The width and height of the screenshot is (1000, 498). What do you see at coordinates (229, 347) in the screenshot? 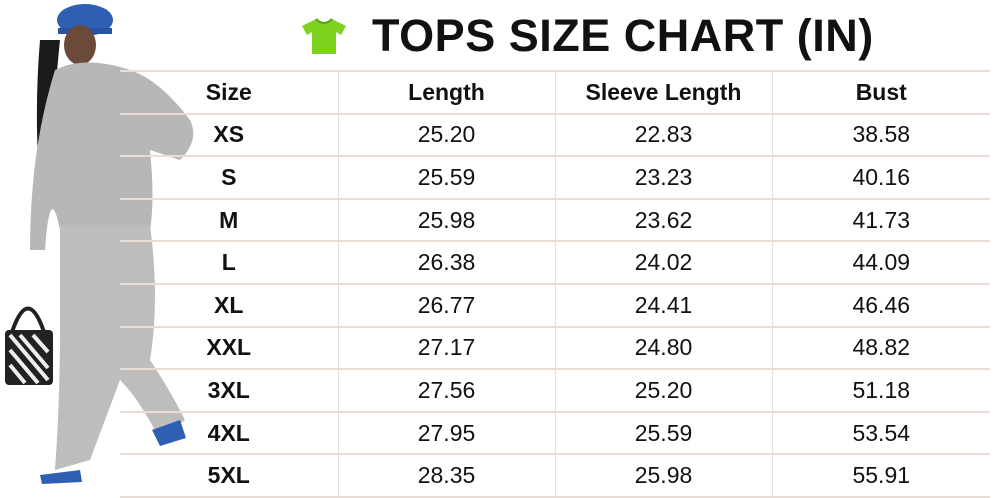
I see `cell-size: XXL` at bounding box center [229, 347].